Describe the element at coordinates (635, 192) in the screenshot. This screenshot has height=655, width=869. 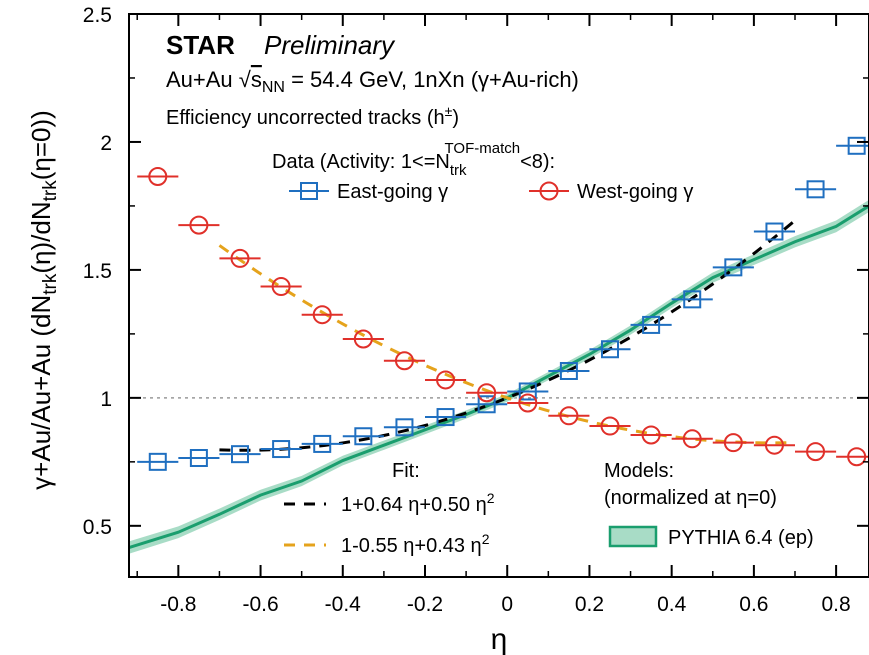
I see `legend-label: West-going γ` at that location.